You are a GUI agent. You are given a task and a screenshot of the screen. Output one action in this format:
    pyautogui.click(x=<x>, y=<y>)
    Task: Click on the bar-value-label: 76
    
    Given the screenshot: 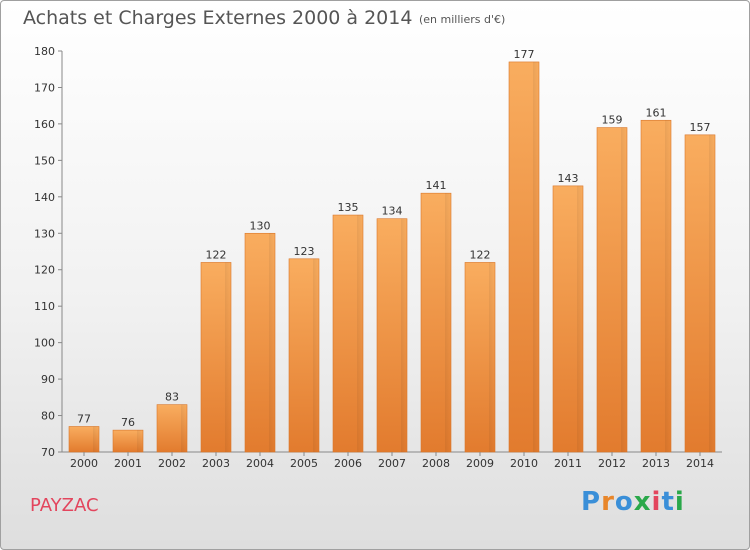 What is the action you would take?
    pyautogui.click(x=128, y=422)
    